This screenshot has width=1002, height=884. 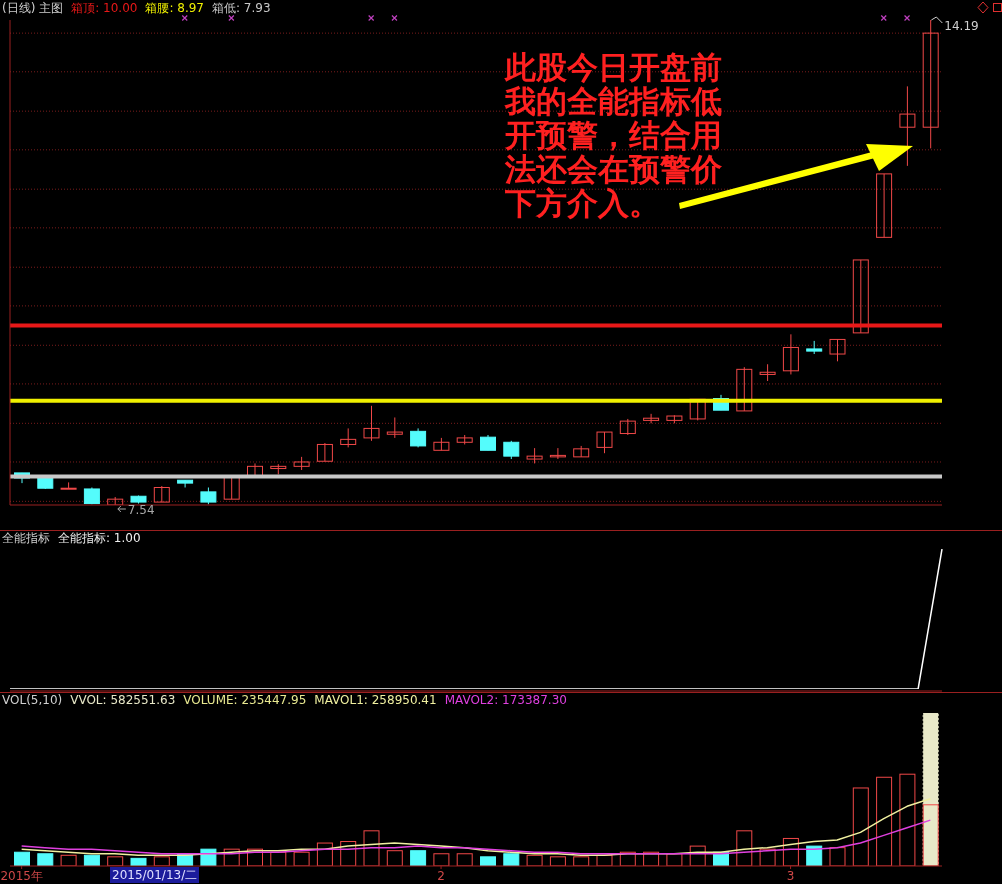 I want to click on annotation: 此股今日开盘前我的全能指标低开预警，结合用法还会在预警价下方介入。, so click(x=613, y=135).